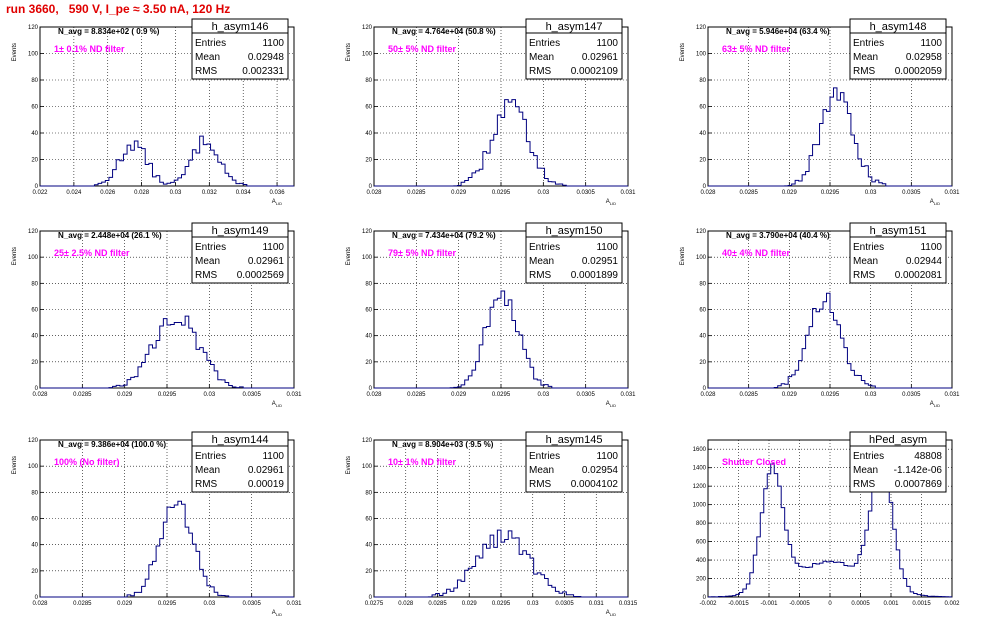 This screenshot has width=996, height=622. What do you see at coordinates (928, 456) in the screenshot?
I see `stats-value: 48808` at bounding box center [928, 456].